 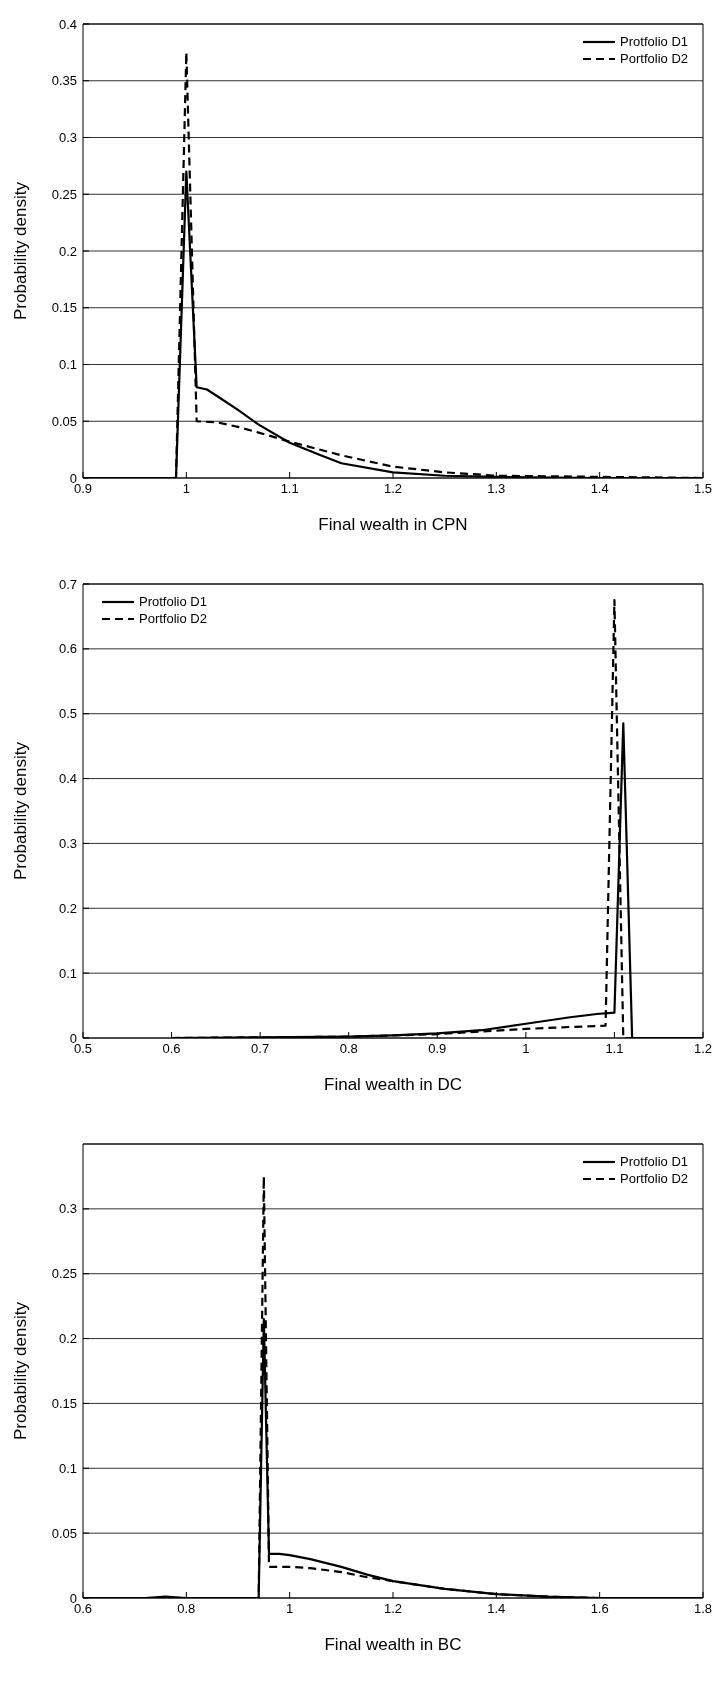 I want to click on x-tick-label: 1.8, so click(x=703, y=1609).